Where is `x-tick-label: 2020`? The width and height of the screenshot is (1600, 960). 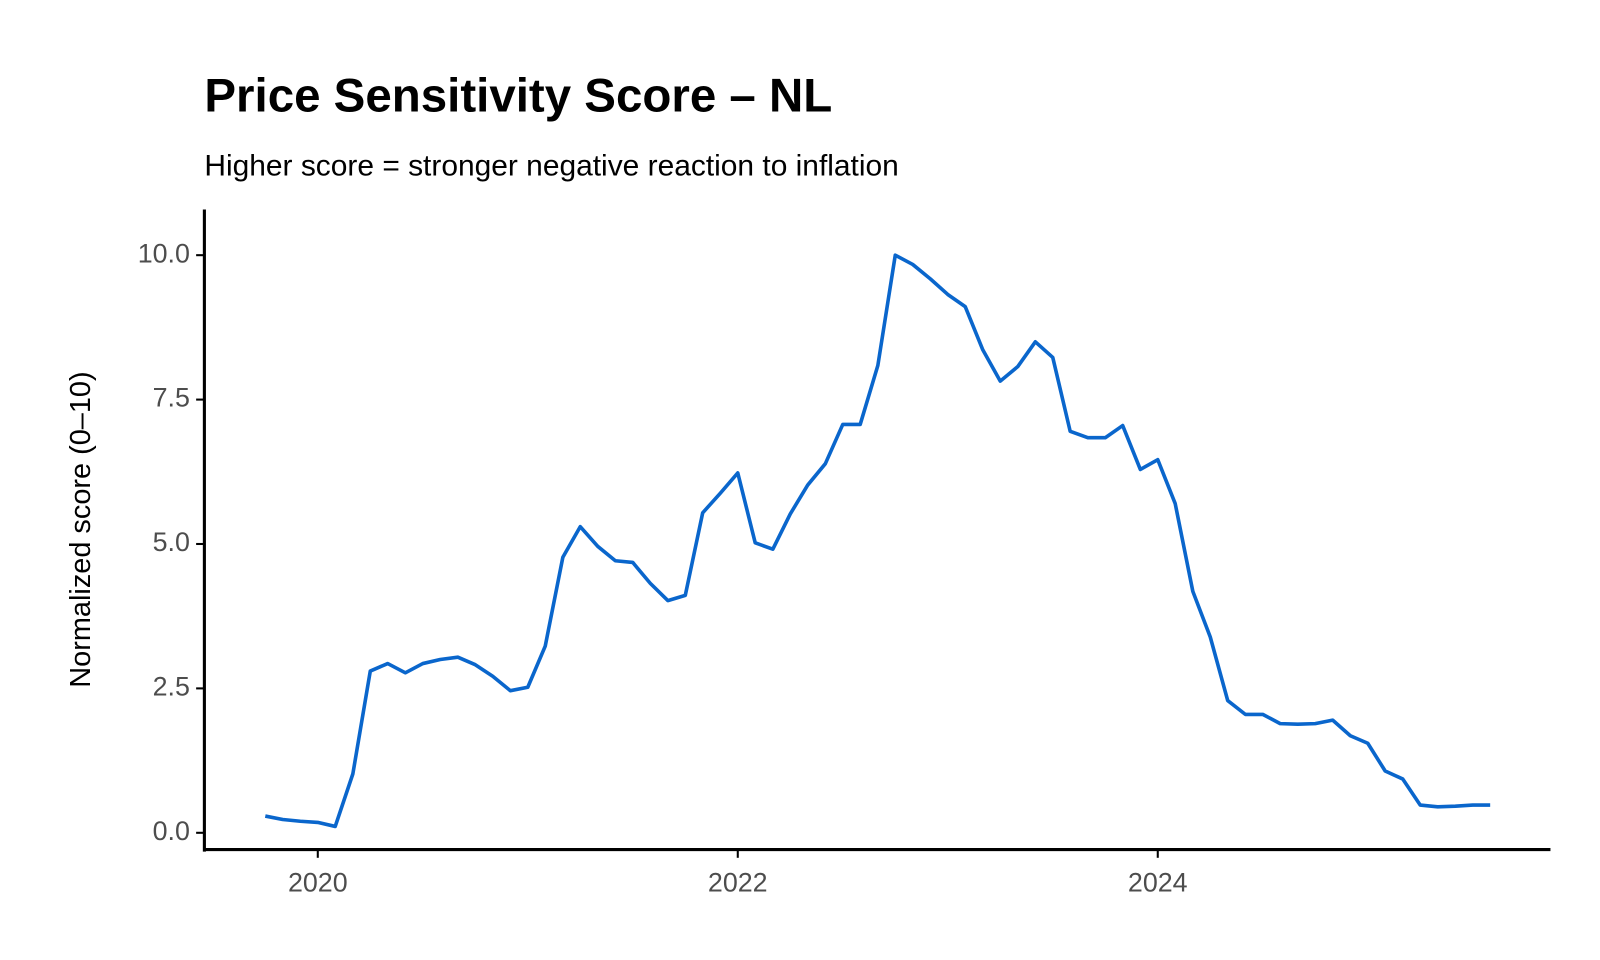 x-tick-label: 2020 is located at coordinates (318, 883).